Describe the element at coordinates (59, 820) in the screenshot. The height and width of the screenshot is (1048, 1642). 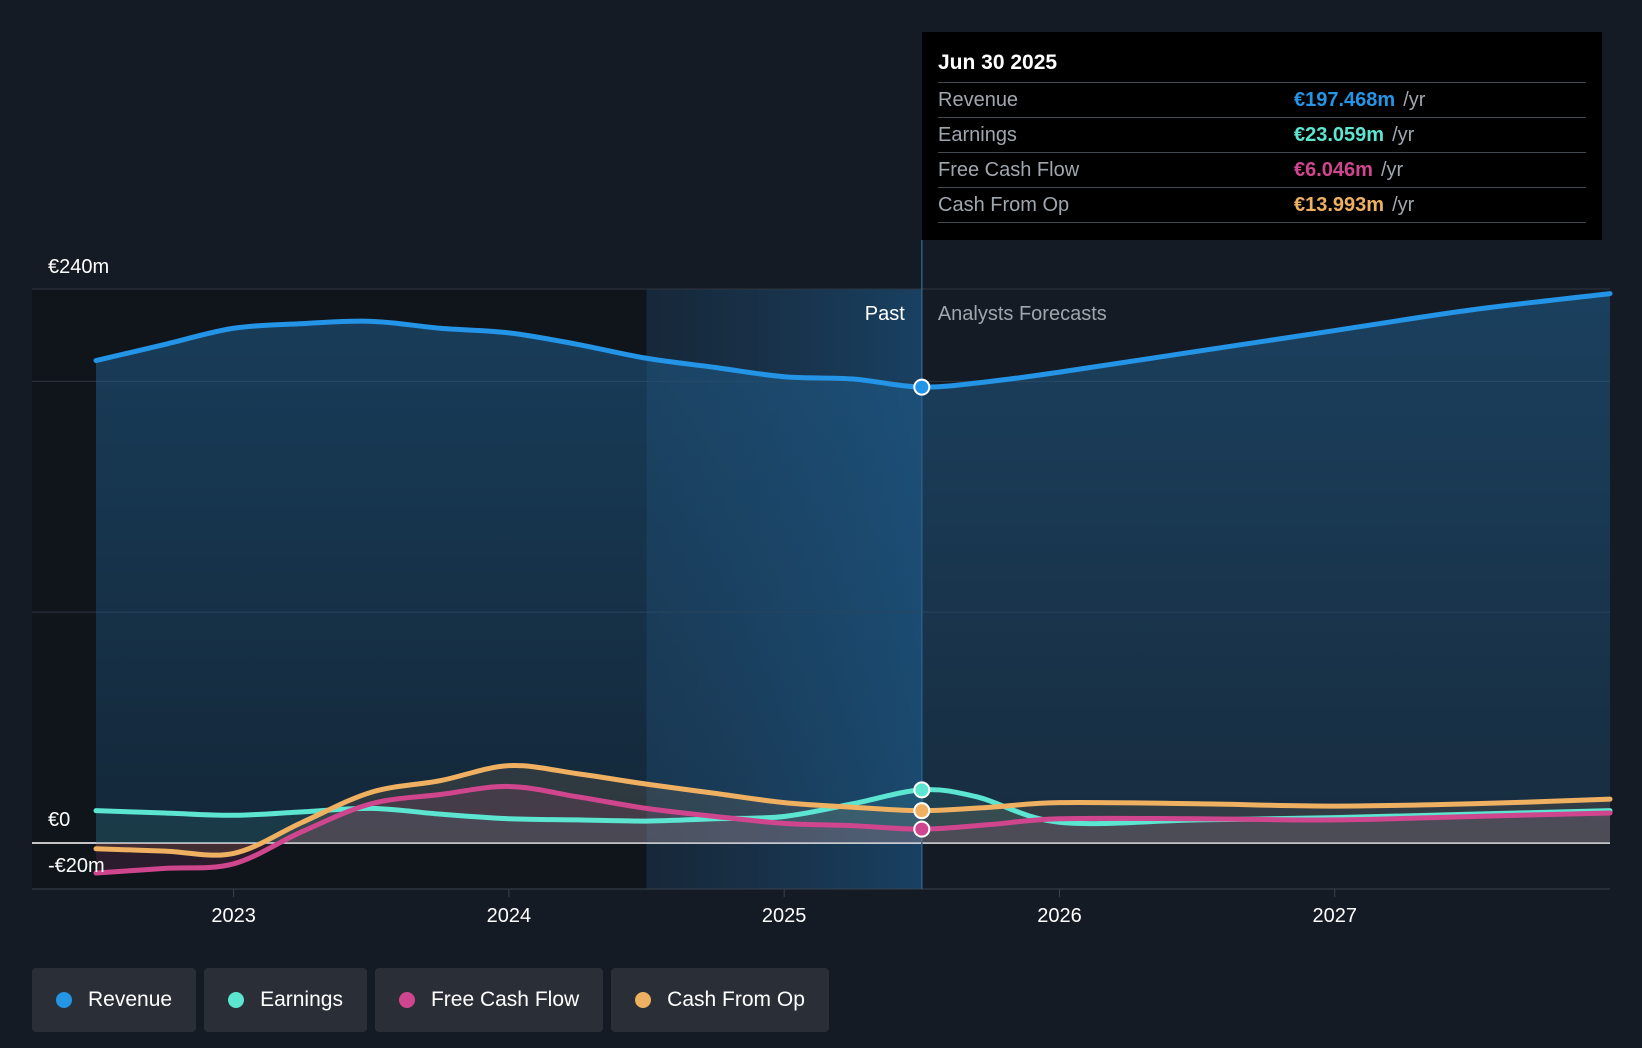
I see `y-axis-label: €0` at that location.